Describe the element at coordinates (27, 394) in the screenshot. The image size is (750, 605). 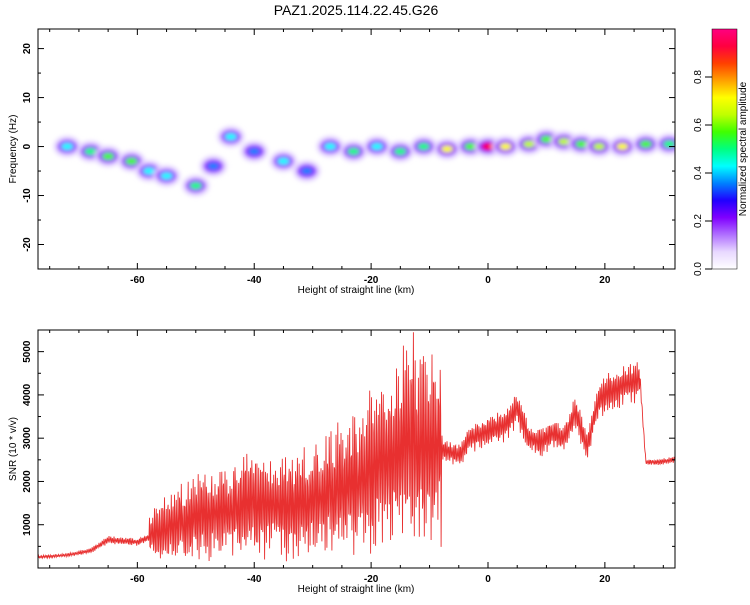
I see `y-tick-label: 4000` at that location.